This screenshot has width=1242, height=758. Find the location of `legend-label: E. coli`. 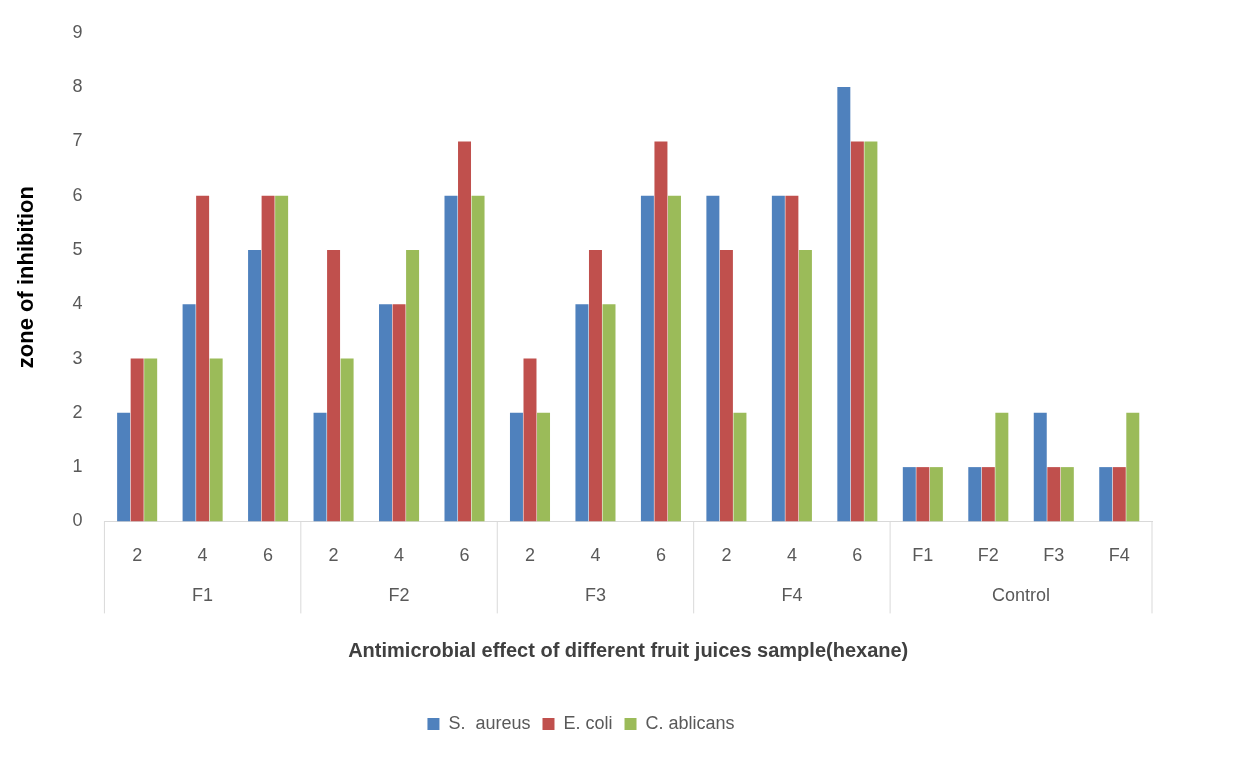

legend-label: E. coli is located at coordinates (588, 722).